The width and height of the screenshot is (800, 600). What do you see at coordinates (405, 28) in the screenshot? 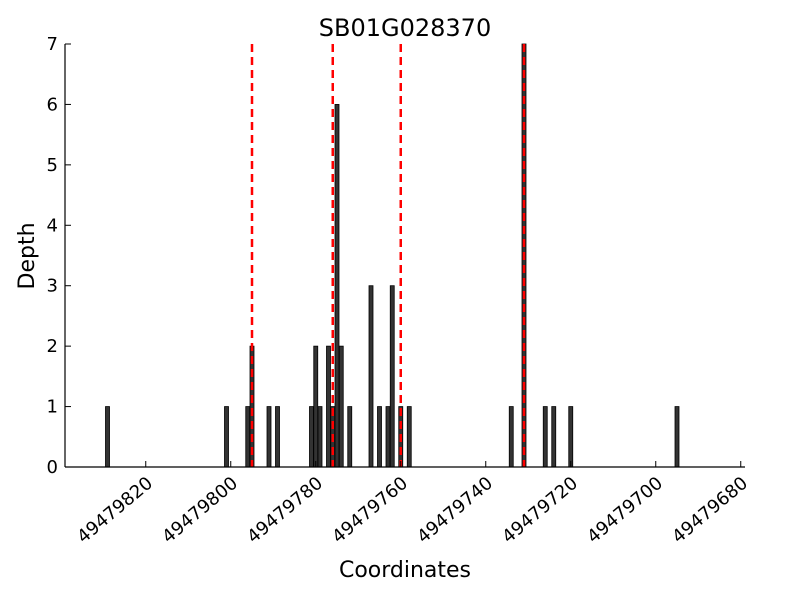
I see `chart-title: SB01G028370` at bounding box center [405, 28].